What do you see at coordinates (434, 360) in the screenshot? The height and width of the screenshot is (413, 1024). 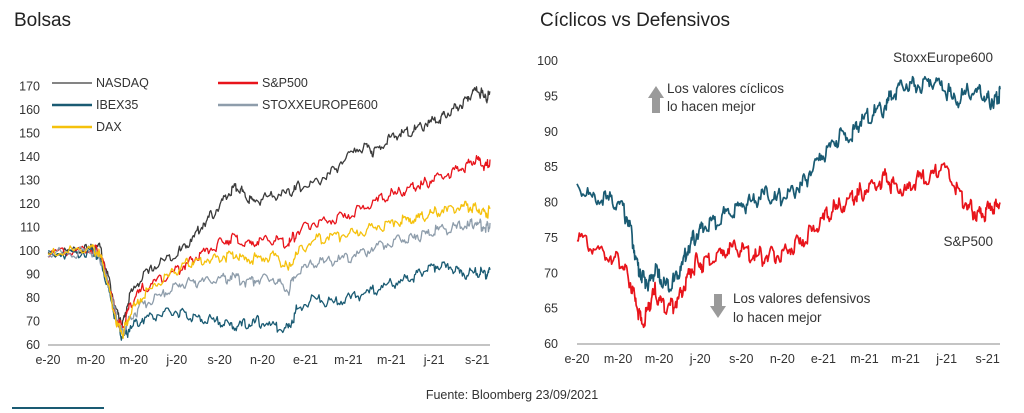 I see `bolsas-x-tick-label: j-21` at bounding box center [434, 360].